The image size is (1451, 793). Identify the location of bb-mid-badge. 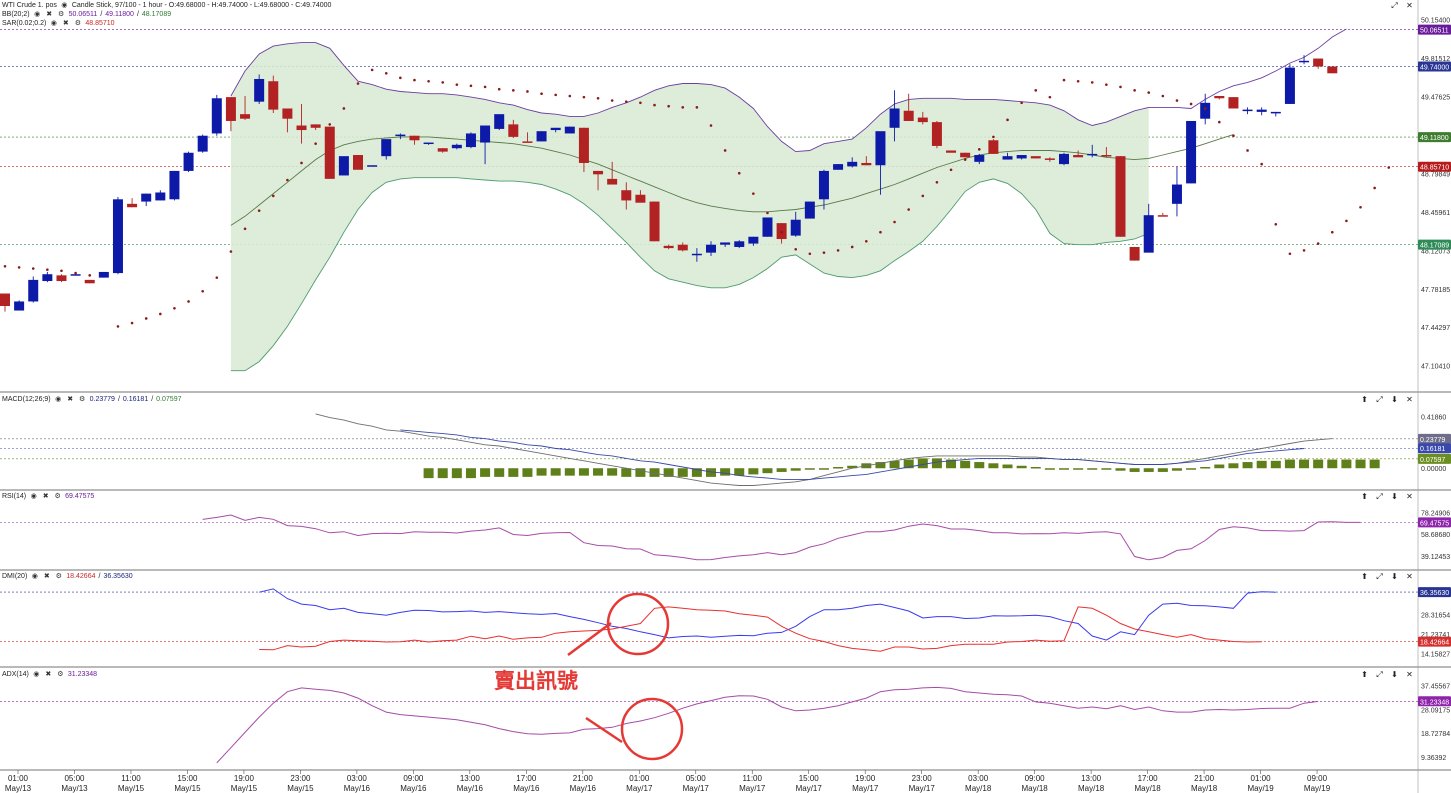
(1434, 137).